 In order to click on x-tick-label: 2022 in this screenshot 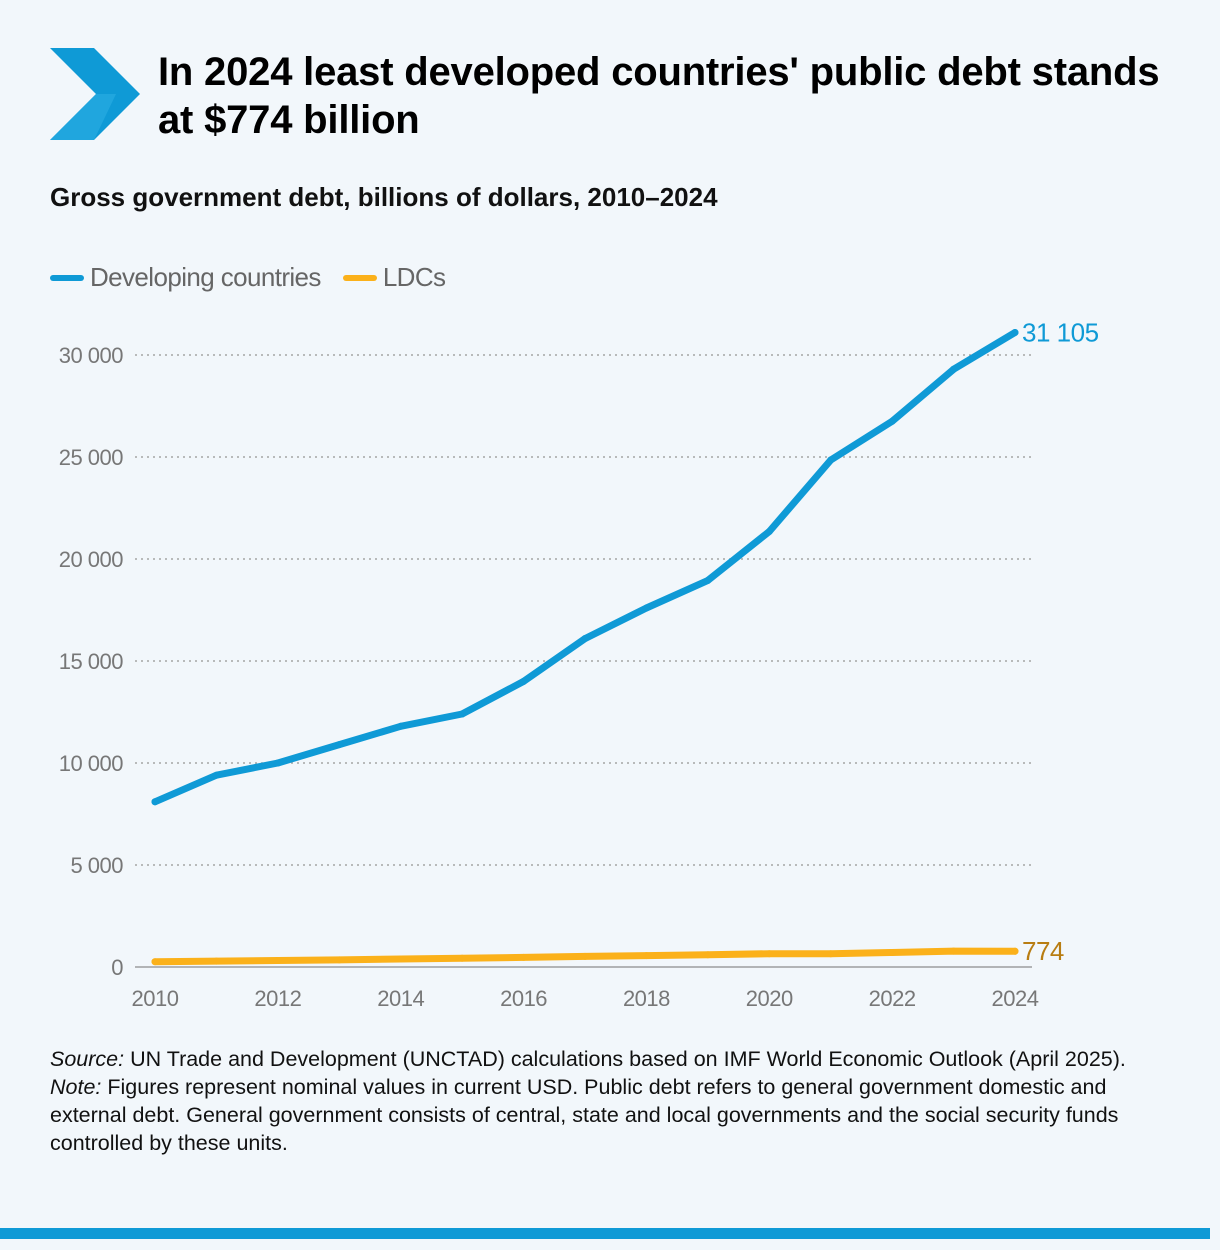, I will do `click(892, 998)`.